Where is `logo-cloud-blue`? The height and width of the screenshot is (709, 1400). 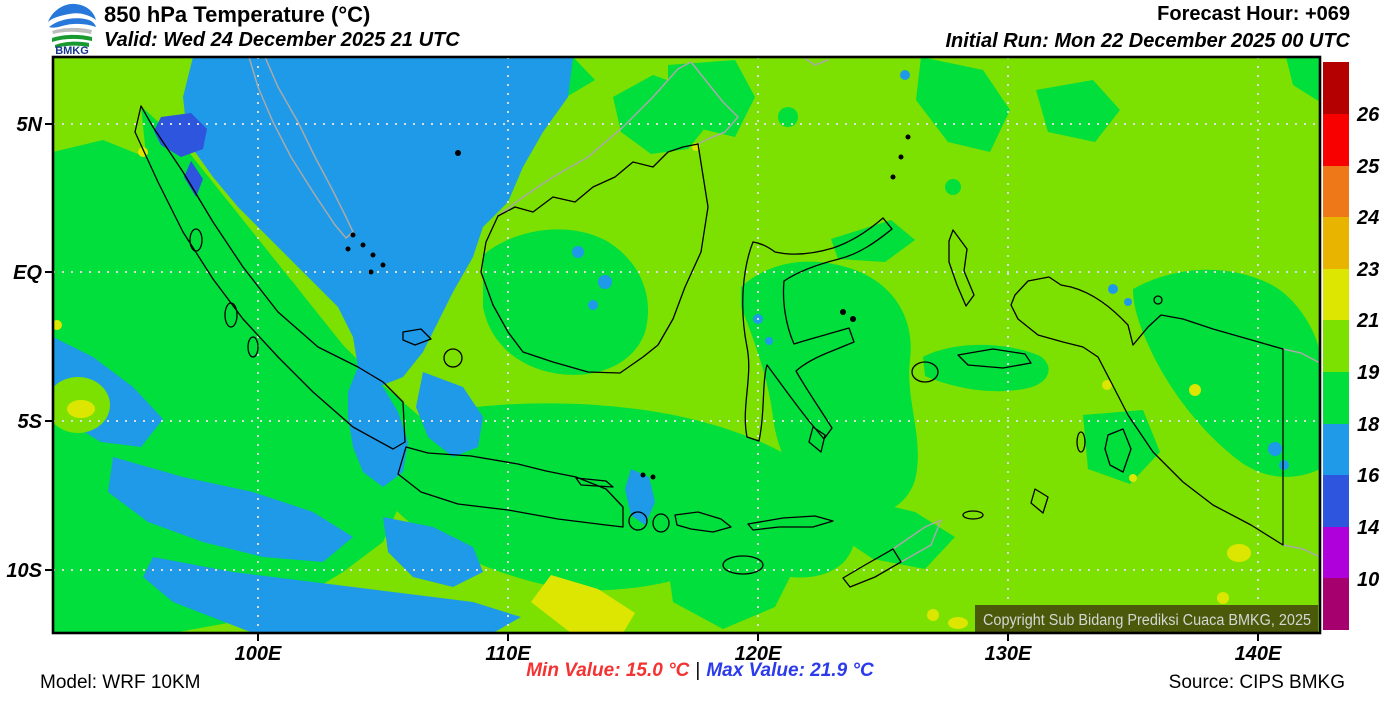
logo-cloud-blue is located at coordinates (72, 12).